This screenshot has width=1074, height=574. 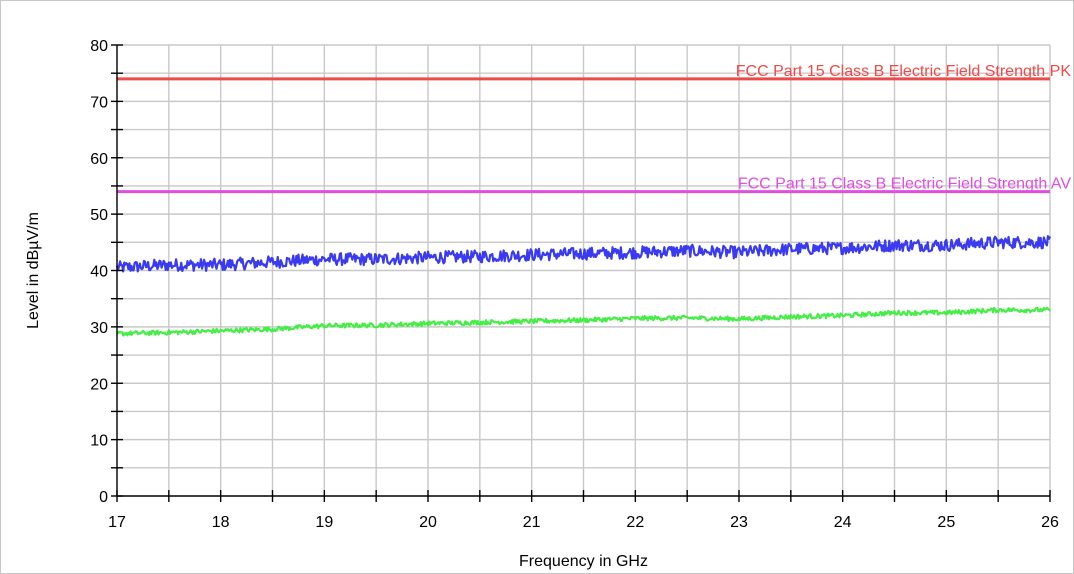 What do you see at coordinates (99, 215) in the screenshot?
I see `y-tick-label: 50` at bounding box center [99, 215].